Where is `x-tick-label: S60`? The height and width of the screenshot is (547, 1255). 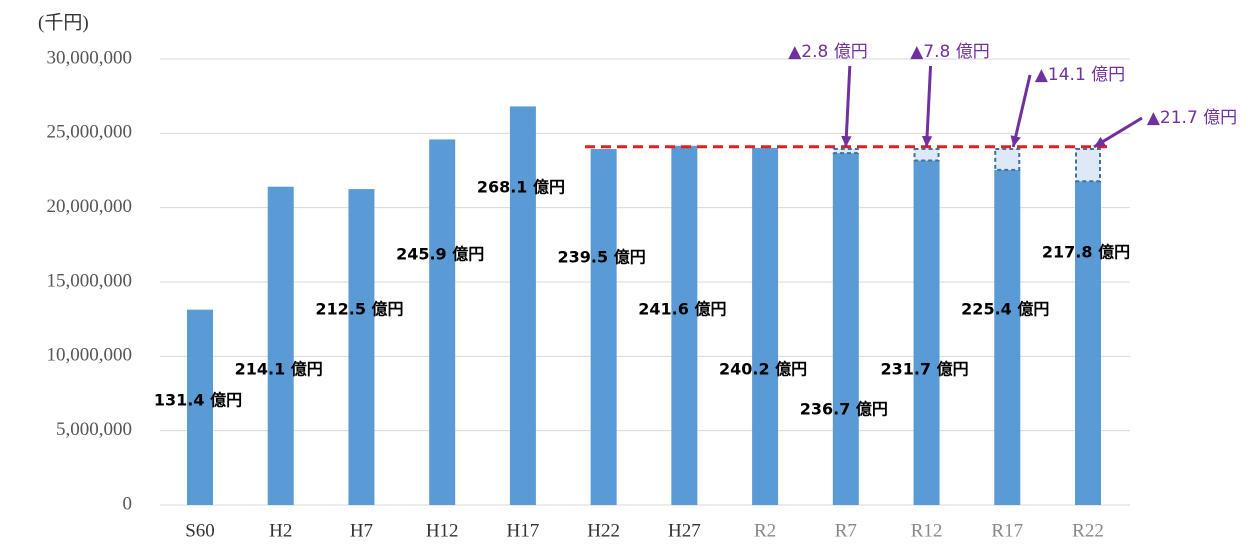
x-tick-label: S60 is located at coordinates (200, 530).